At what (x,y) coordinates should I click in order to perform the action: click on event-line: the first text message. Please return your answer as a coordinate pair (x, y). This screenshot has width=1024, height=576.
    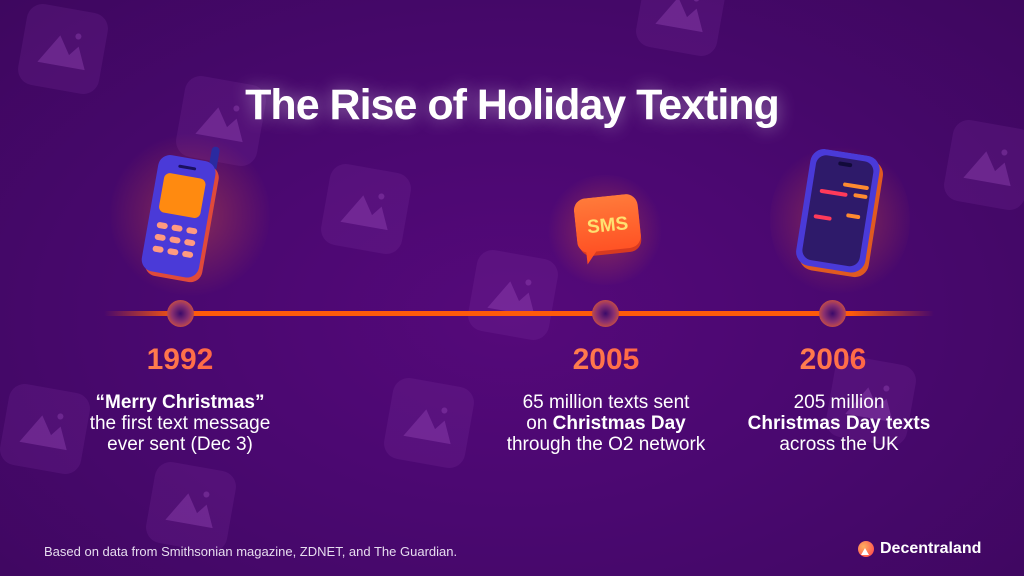
    Looking at the image, I should click on (180, 423).